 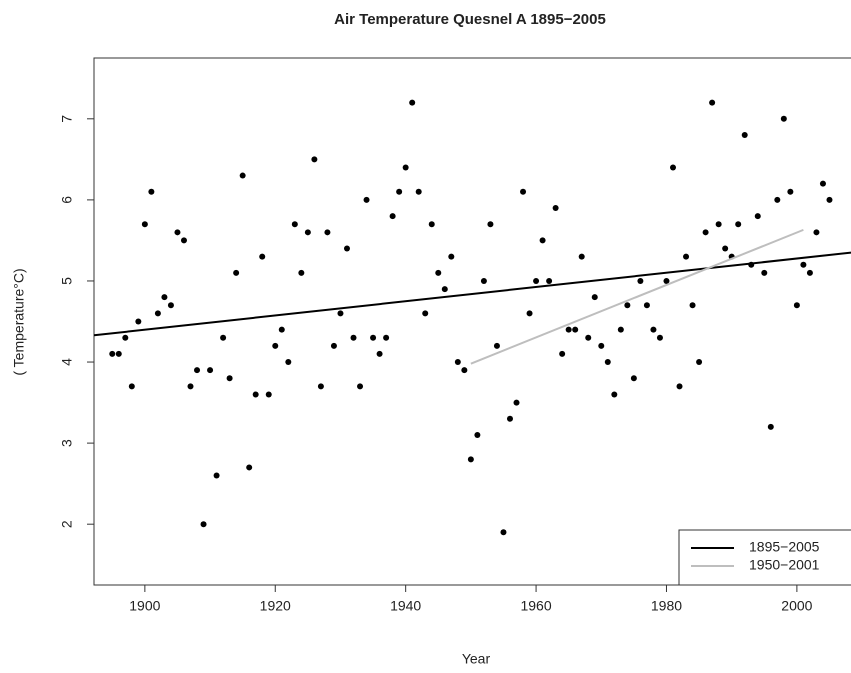 I want to click on y-tick-label: 4, so click(x=67, y=362).